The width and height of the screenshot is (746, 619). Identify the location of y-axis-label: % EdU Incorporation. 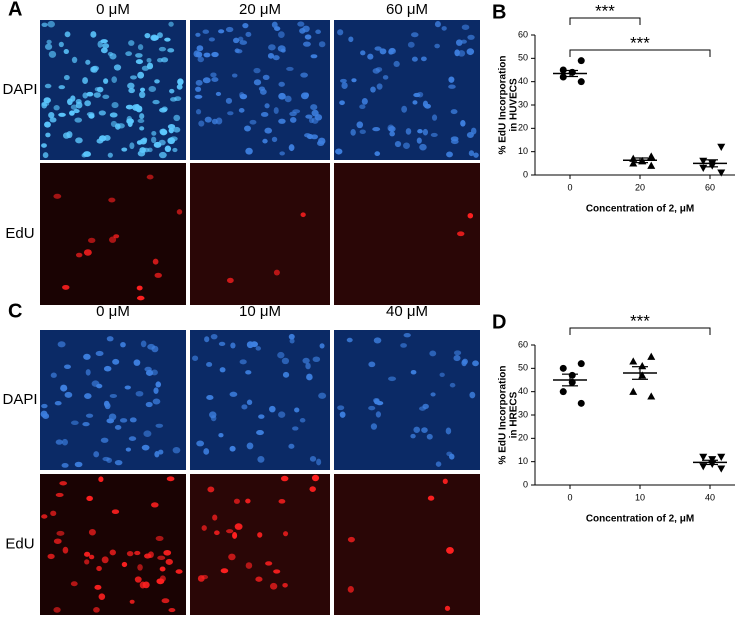
(503, 105).